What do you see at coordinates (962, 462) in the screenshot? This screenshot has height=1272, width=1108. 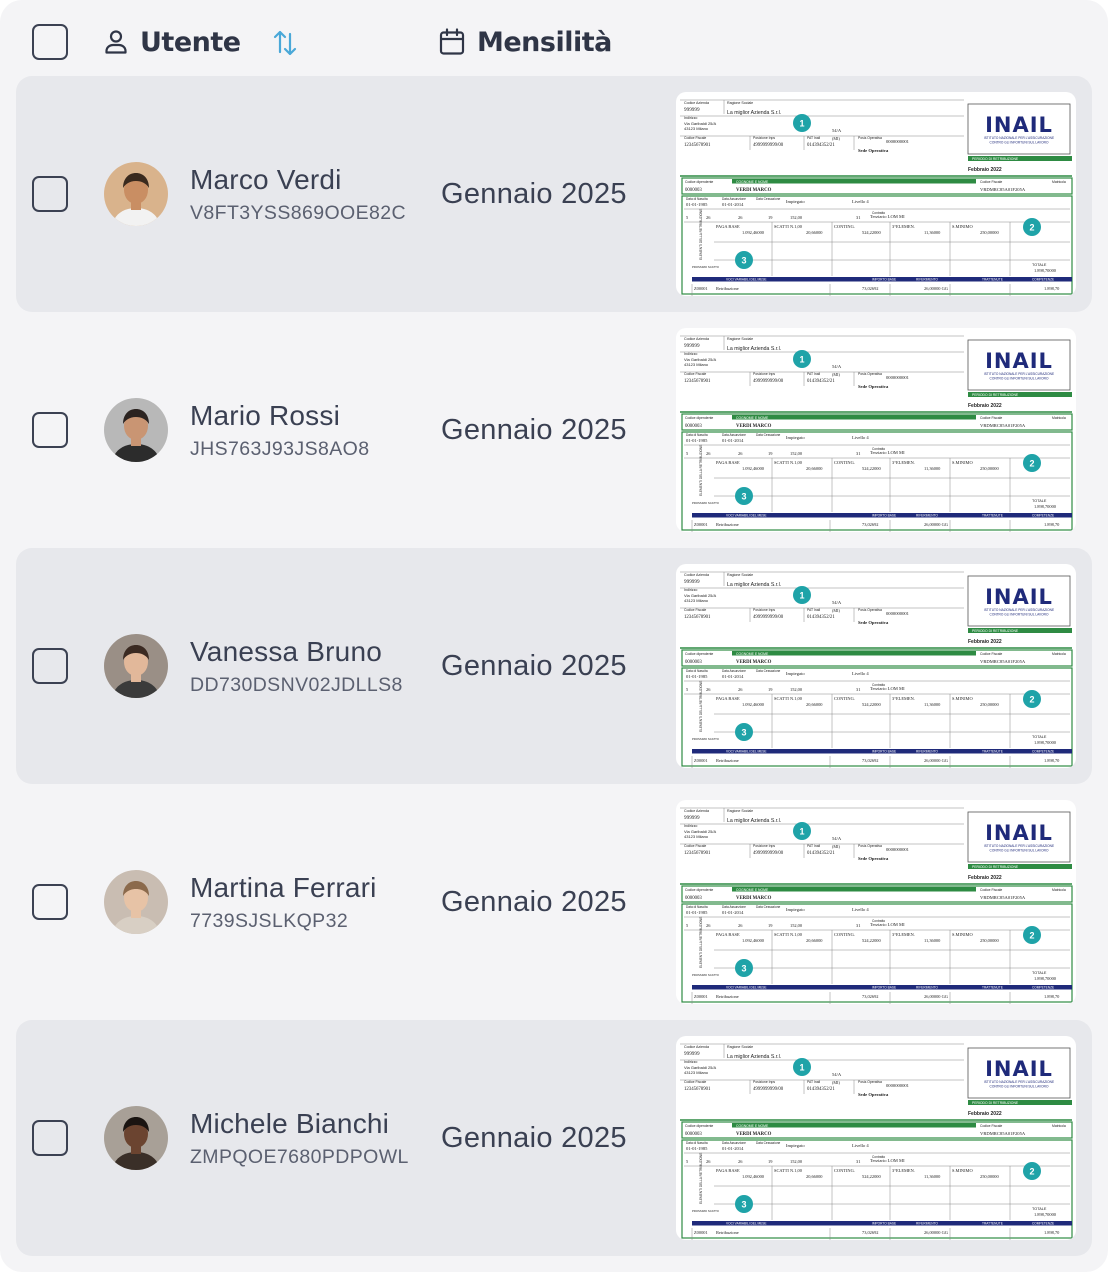 I see `payslip-min-label: S.MINIMO` at bounding box center [962, 462].